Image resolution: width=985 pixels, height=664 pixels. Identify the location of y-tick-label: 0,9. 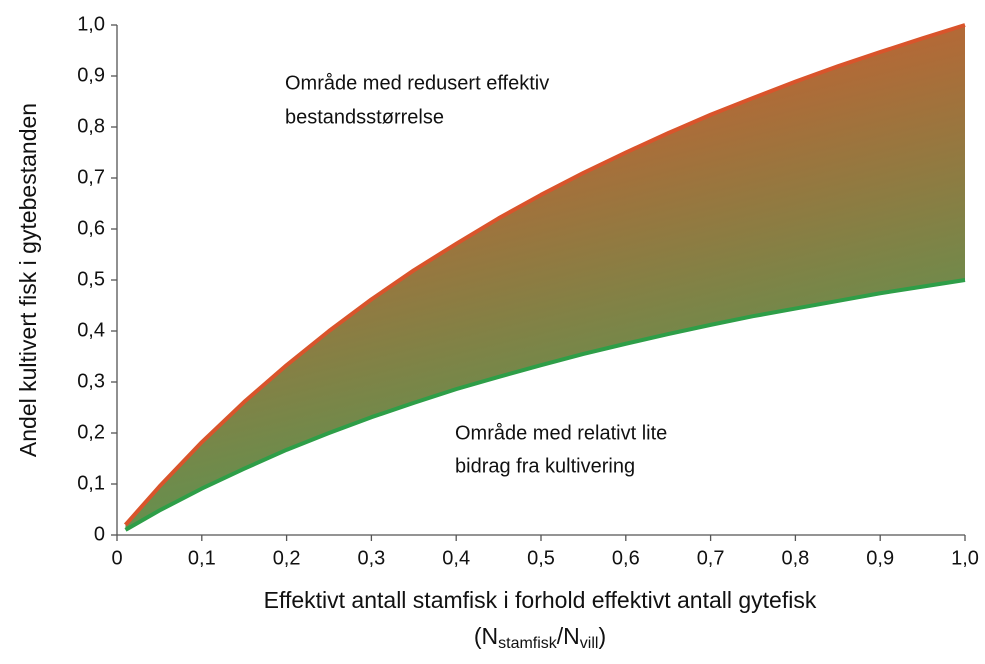
(91, 75).